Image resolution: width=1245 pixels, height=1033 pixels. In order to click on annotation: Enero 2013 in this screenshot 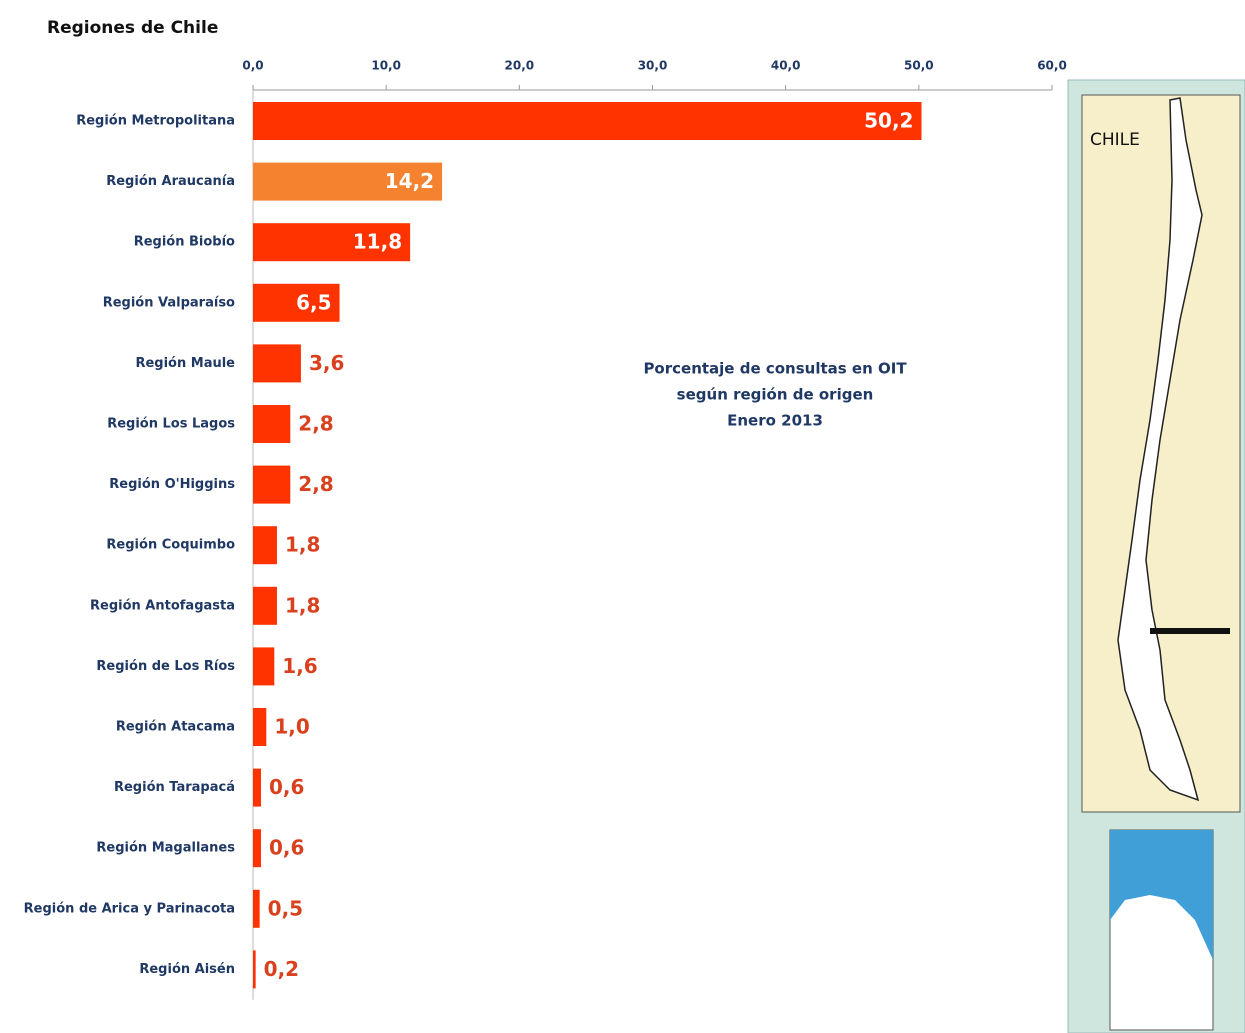, I will do `click(775, 421)`.